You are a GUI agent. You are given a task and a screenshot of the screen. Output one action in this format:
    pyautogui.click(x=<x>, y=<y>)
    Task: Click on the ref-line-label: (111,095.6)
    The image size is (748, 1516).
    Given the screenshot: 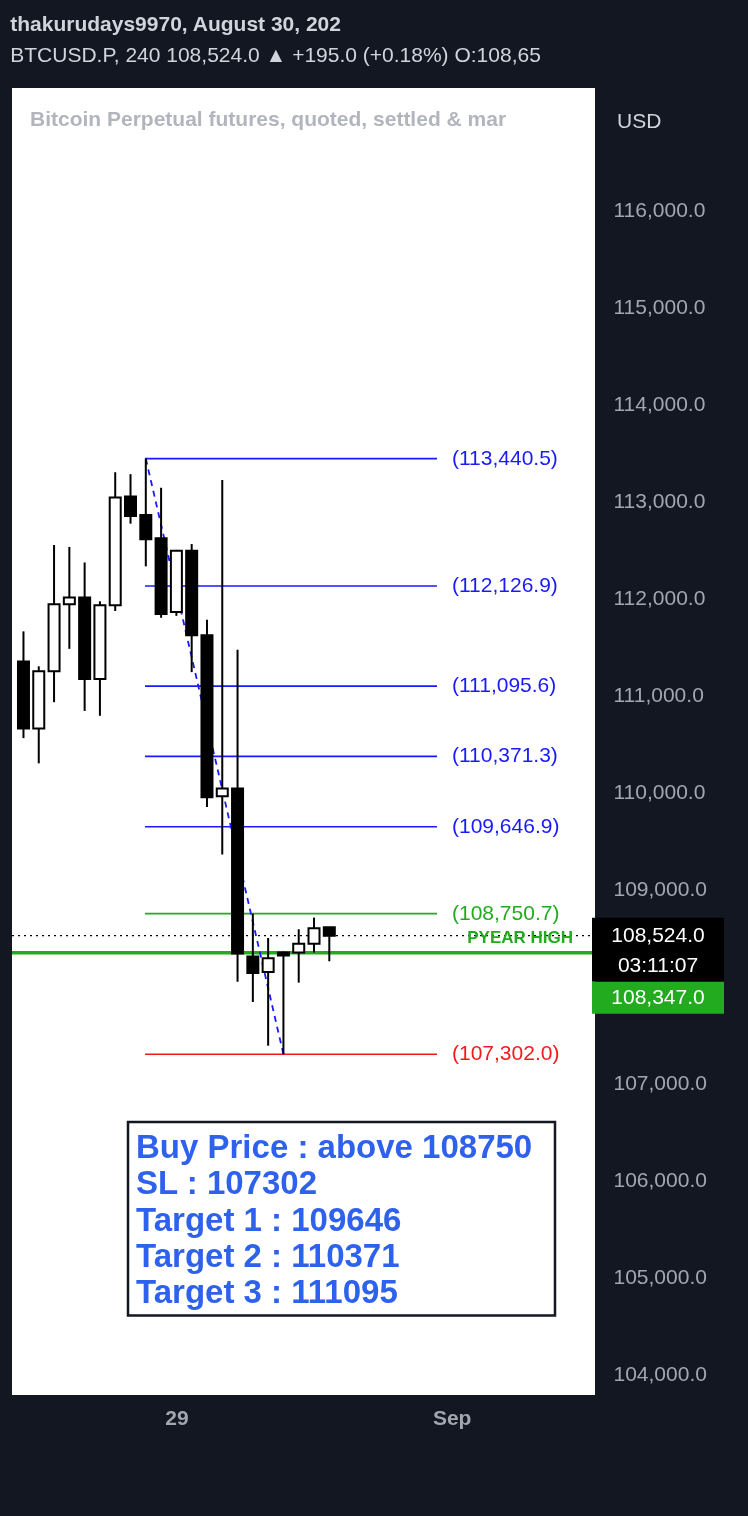 What is the action you would take?
    pyautogui.click(x=504, y=685)
    